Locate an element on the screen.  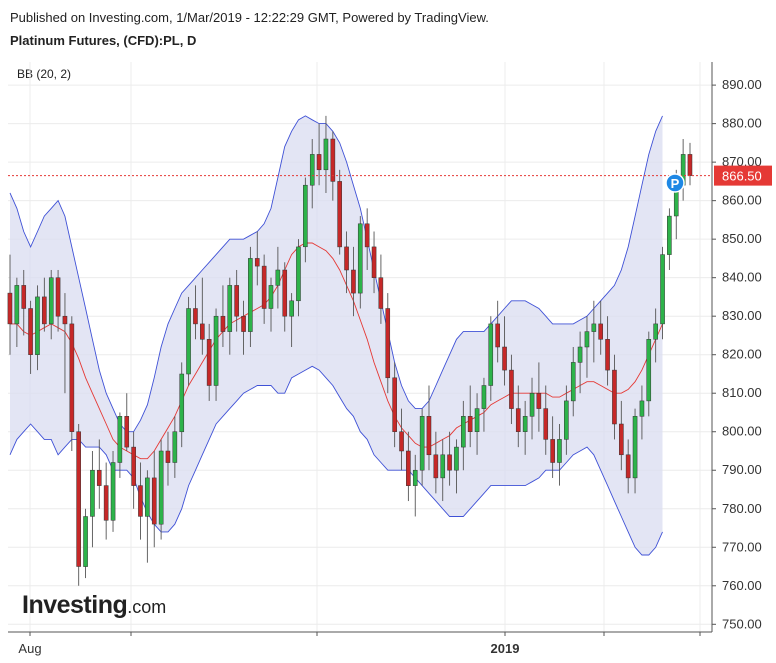
instrument-title: Platinum Futures, (CFD):PL, D is located at coordinates (103, 40).